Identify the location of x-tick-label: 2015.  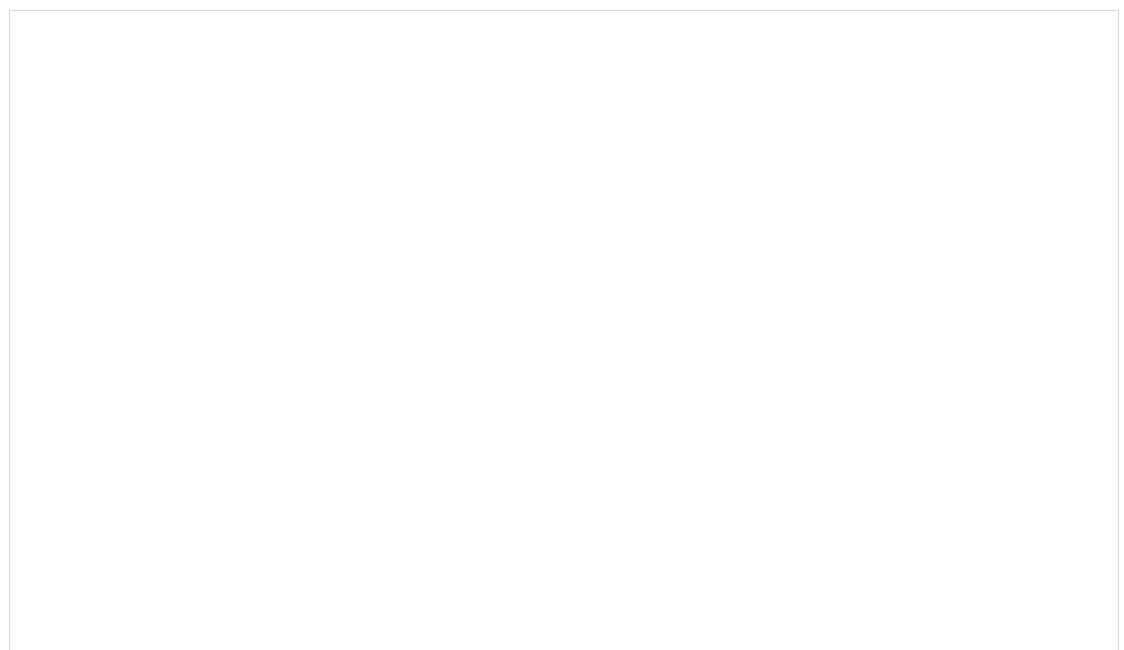
(986, 569).